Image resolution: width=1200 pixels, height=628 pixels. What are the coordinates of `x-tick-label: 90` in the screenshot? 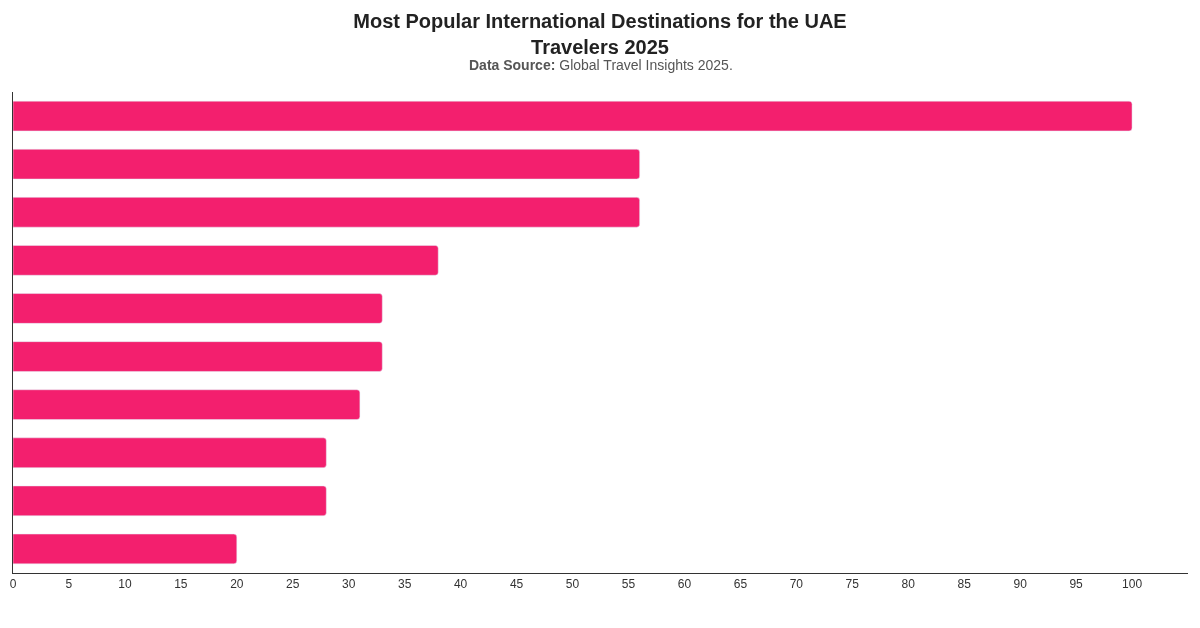 It's located at (1020, 584).